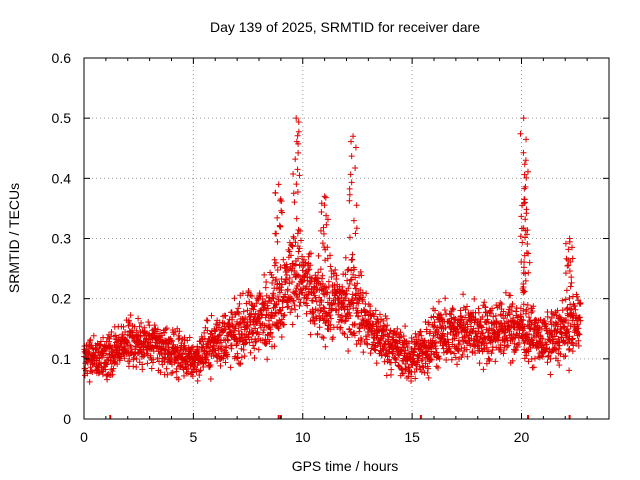  Describe the element at coordinates (458, 351) in the screenshot. I see `data-point-2015` at that location.